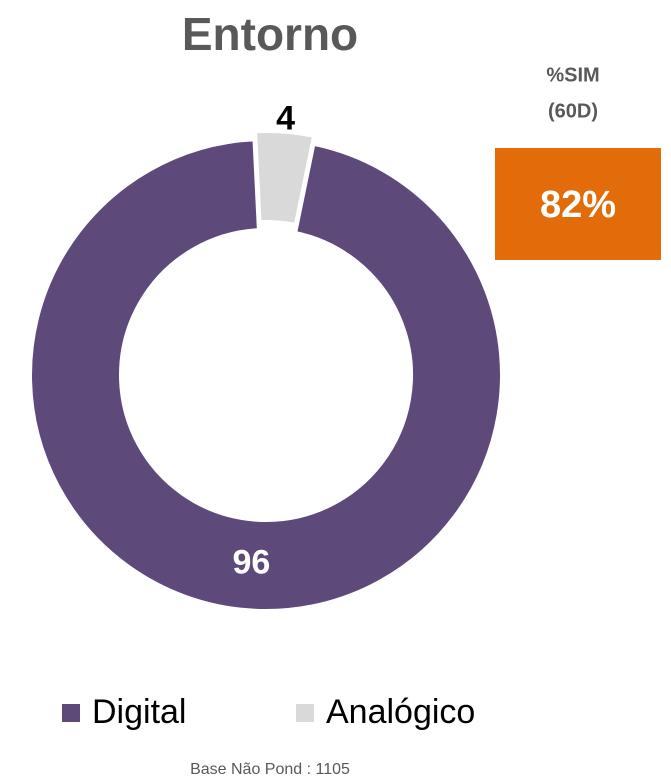  Describe the element at coordinates (572, 75) in the screenshot. I see `kpi-label: %SIM` at that location.